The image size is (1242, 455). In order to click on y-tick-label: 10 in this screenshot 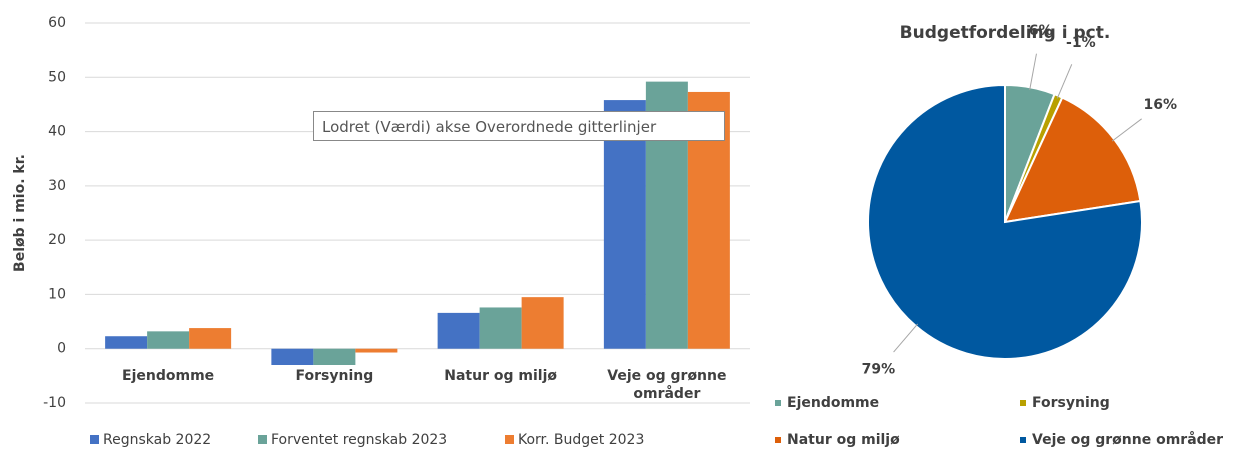, I will do `click(57, 294)`.